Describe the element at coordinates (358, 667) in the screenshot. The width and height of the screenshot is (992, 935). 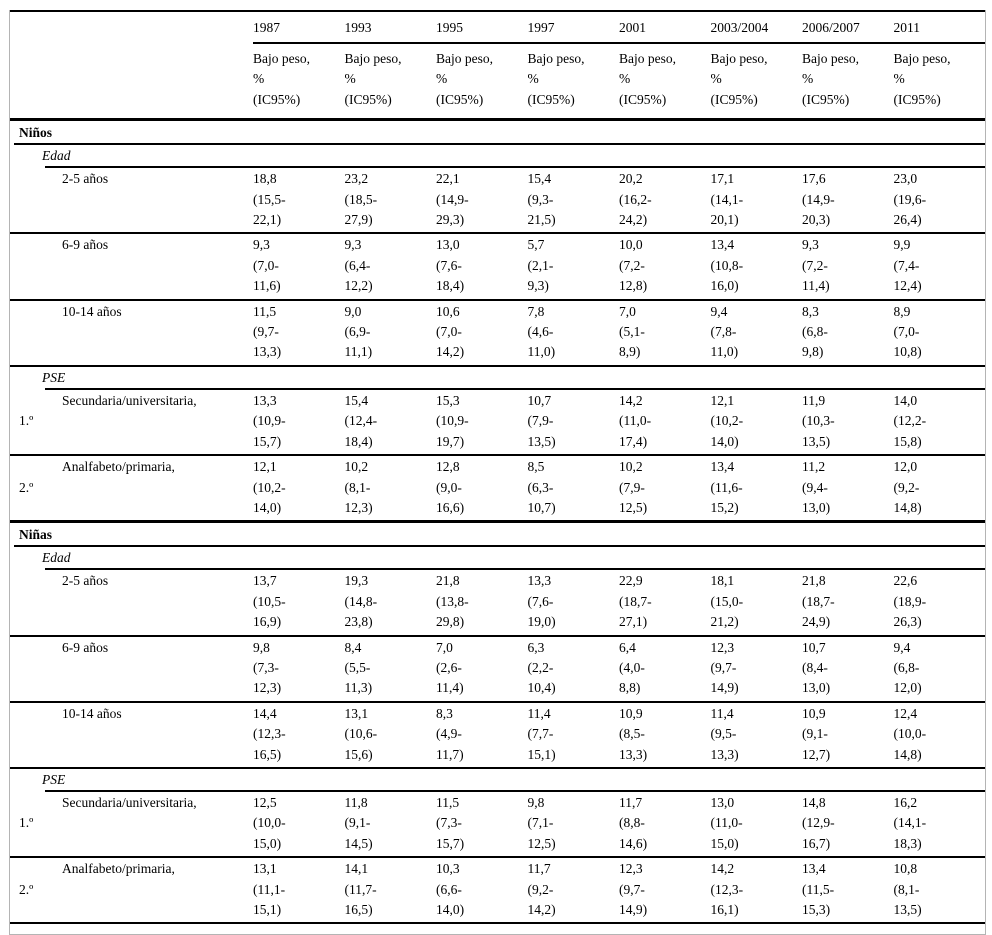
I see `value-cell: 8,4 (5,5- 11,3)` at that location.